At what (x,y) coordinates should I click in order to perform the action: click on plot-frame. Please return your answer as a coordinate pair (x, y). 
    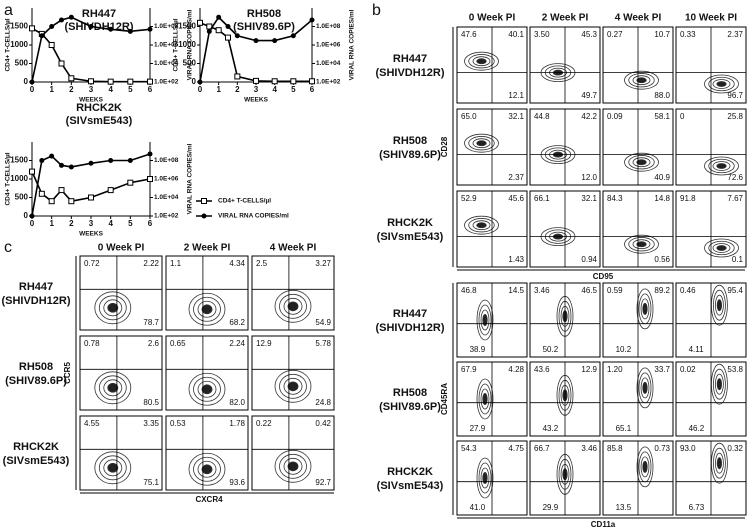
    Looking at the image, I should click on (293, 373).